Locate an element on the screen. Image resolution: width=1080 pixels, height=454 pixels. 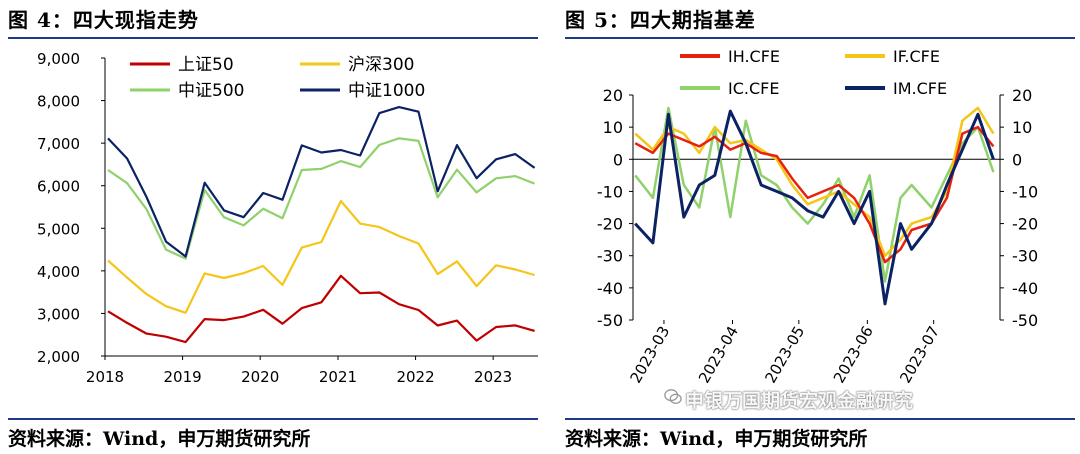
right-bottom-rule is located at coordinates (820, 419).